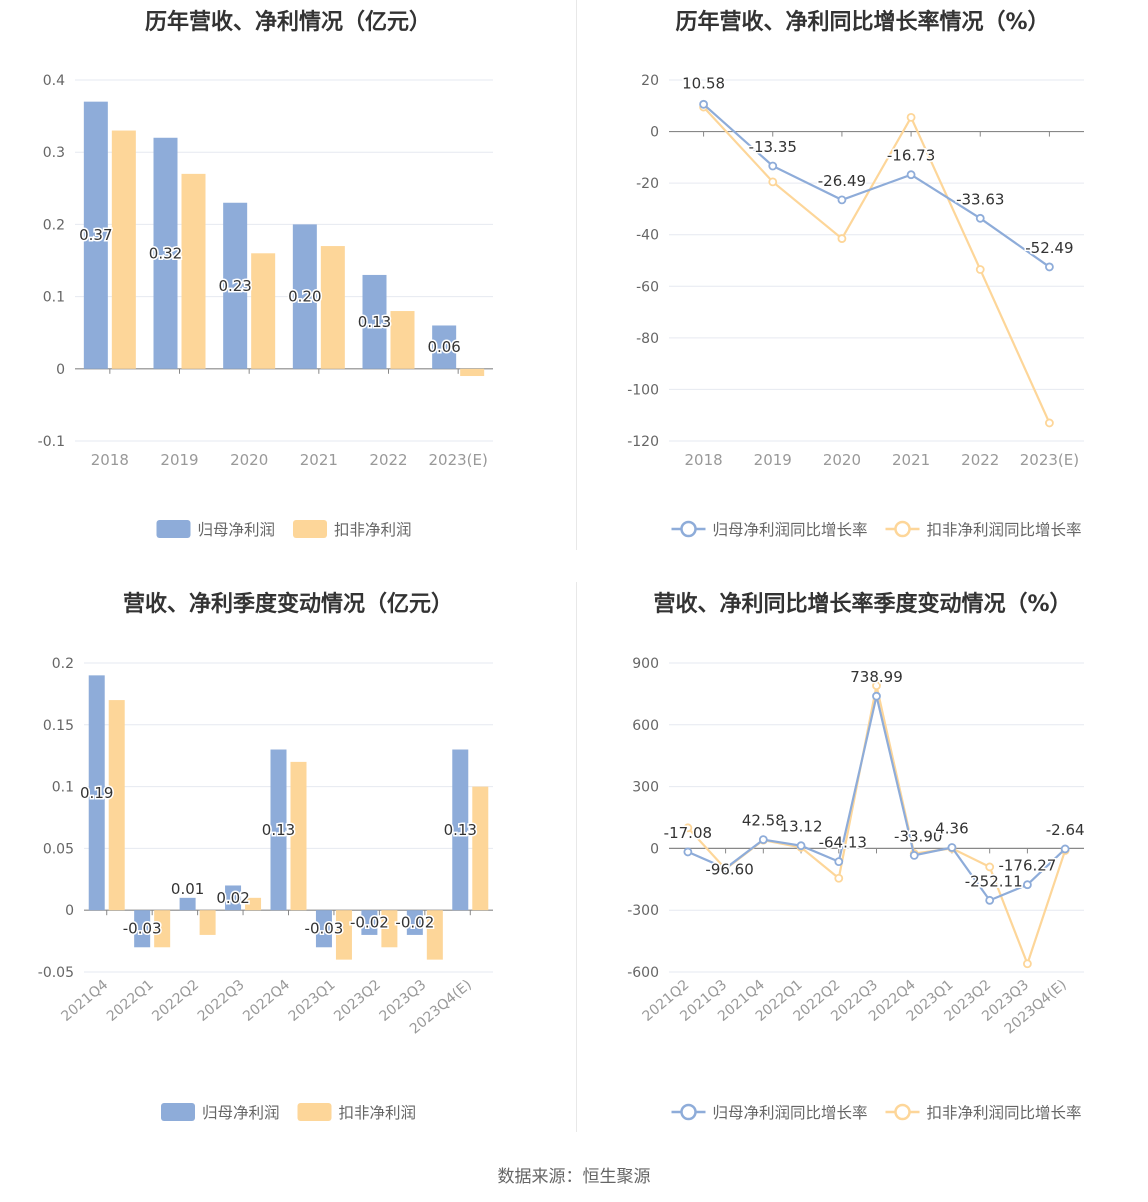  Describe the element at coordinates (843, 843) in the screenshot. I see `data-label: -64.13` at that location.